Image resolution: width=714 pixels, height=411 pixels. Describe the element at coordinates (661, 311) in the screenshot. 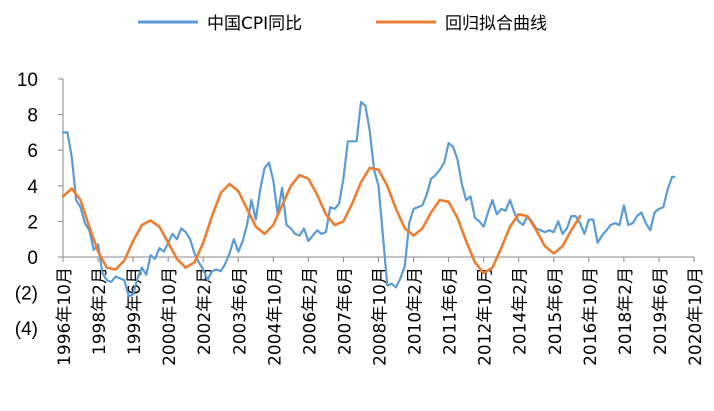

I see `x-tick-label: 2019年6月` at that location.